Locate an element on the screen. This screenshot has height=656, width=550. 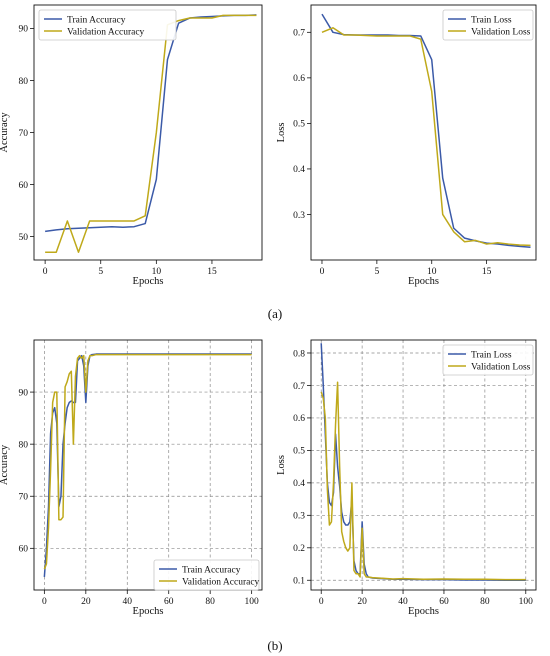
y-tick-label: 0.8 is located at coordinates (299, 354).